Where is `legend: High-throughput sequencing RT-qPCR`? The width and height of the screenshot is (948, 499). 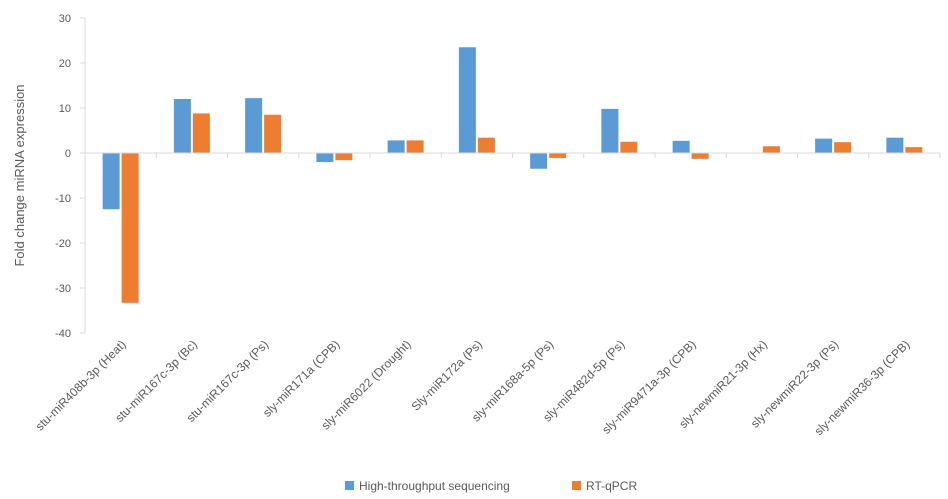 legend: High-throughput sequencing RT-qPCR is located at coordinates (491, 486).